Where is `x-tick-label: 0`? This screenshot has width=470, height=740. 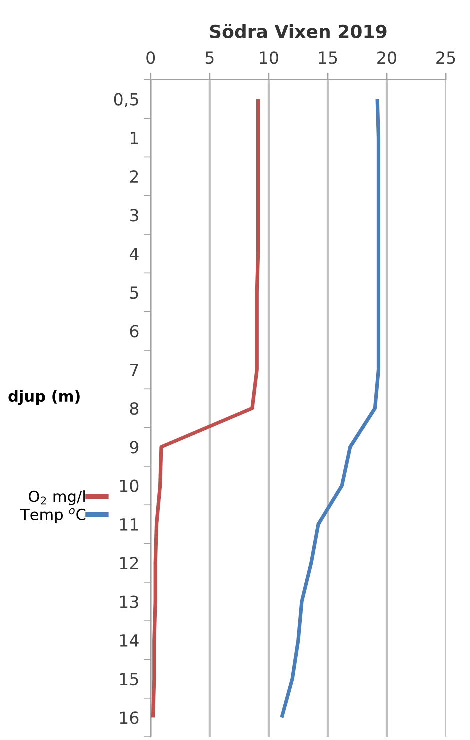
x-tick-label: 0 is located at coordinates (151, 58).